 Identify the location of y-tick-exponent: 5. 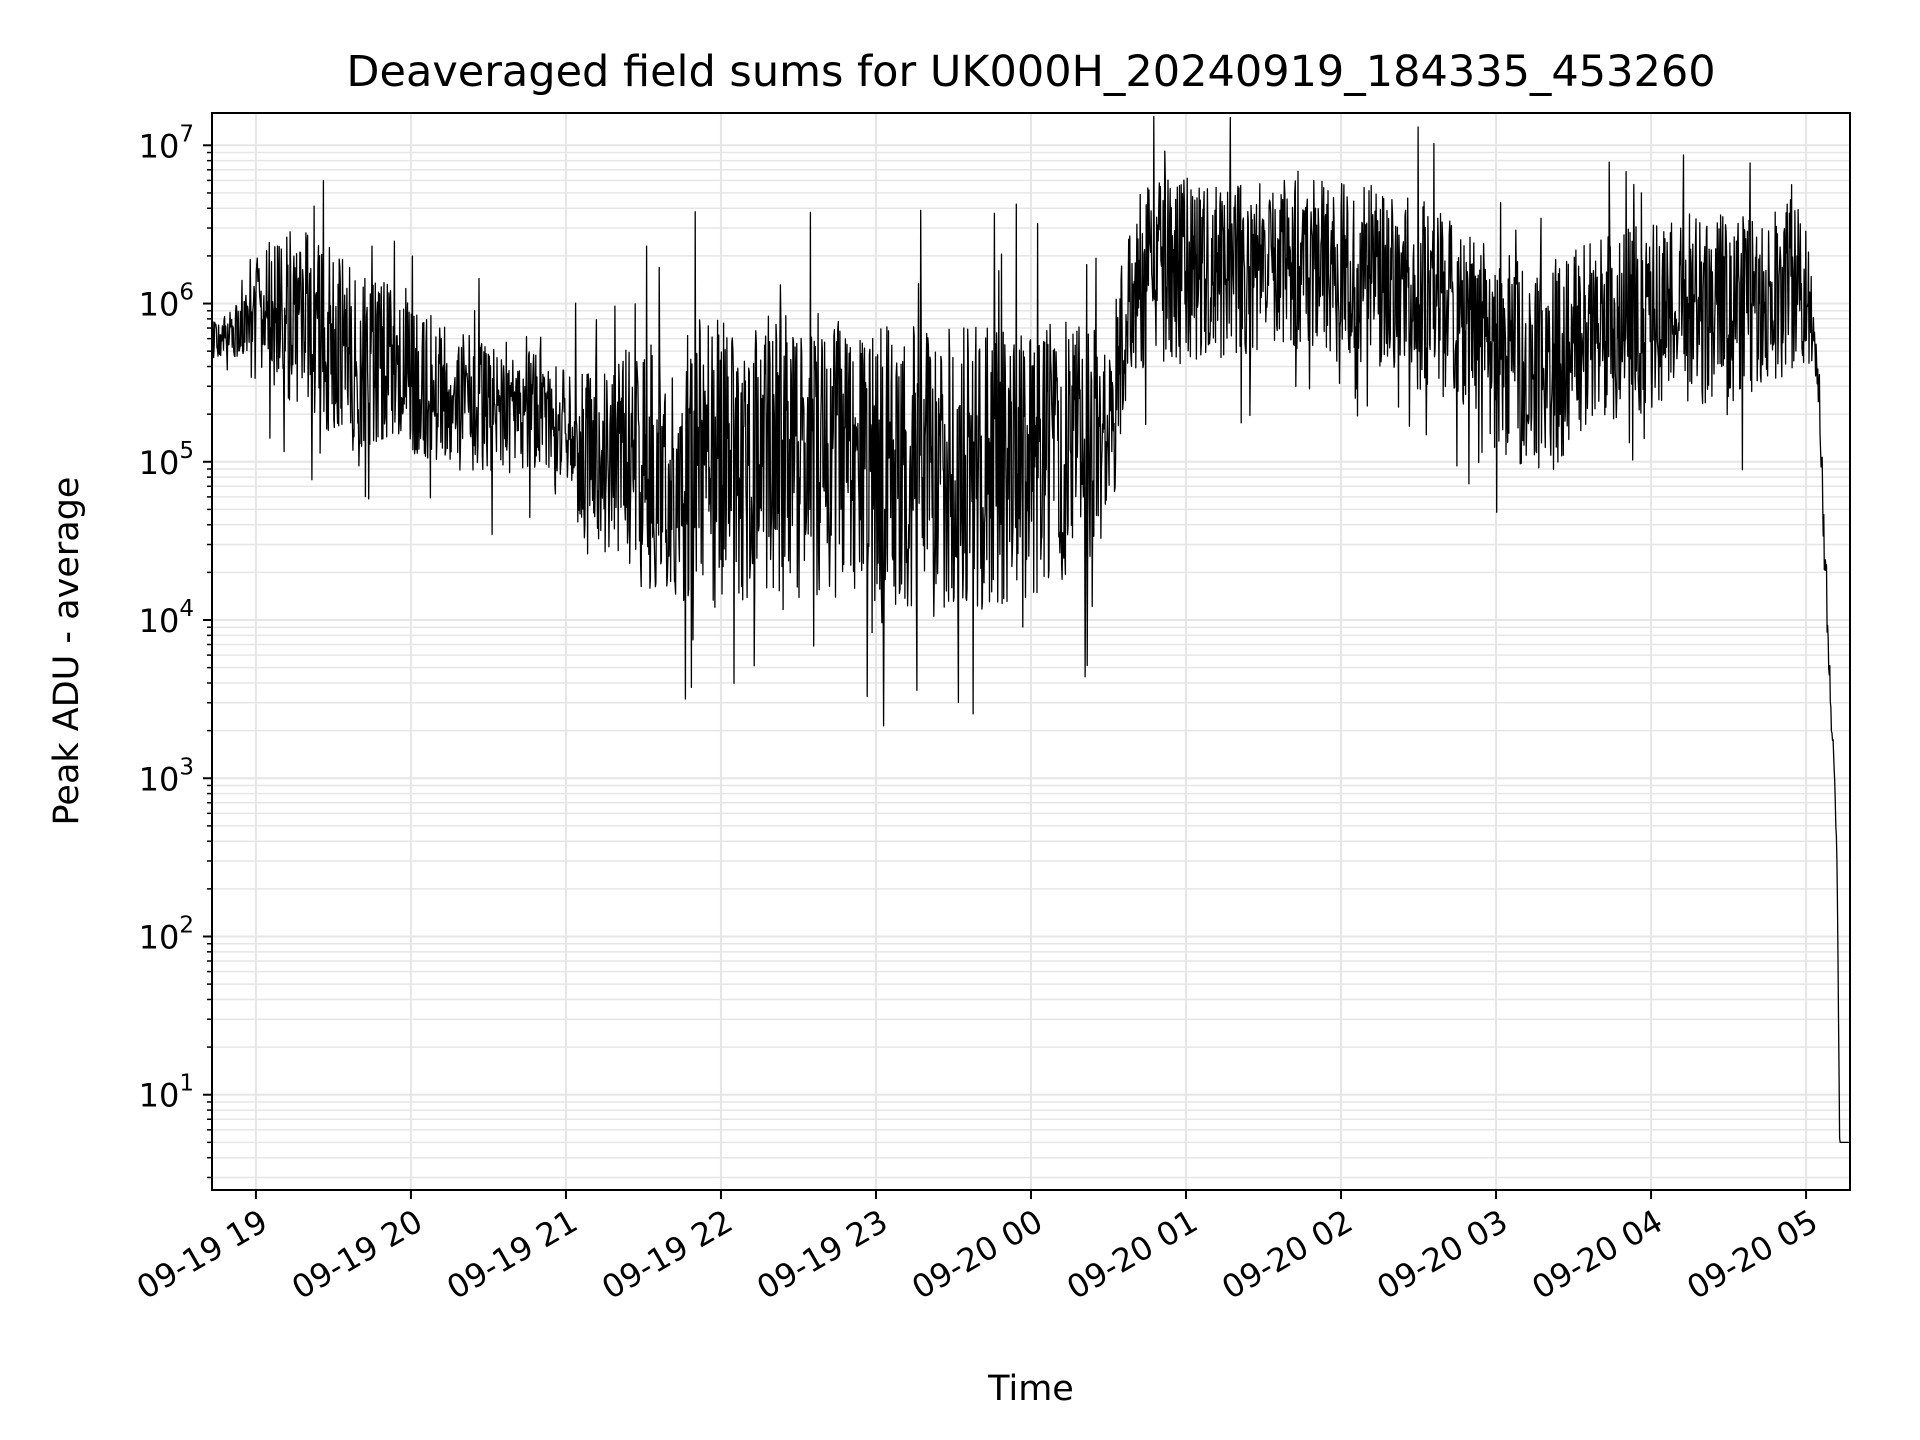
(186, 451).